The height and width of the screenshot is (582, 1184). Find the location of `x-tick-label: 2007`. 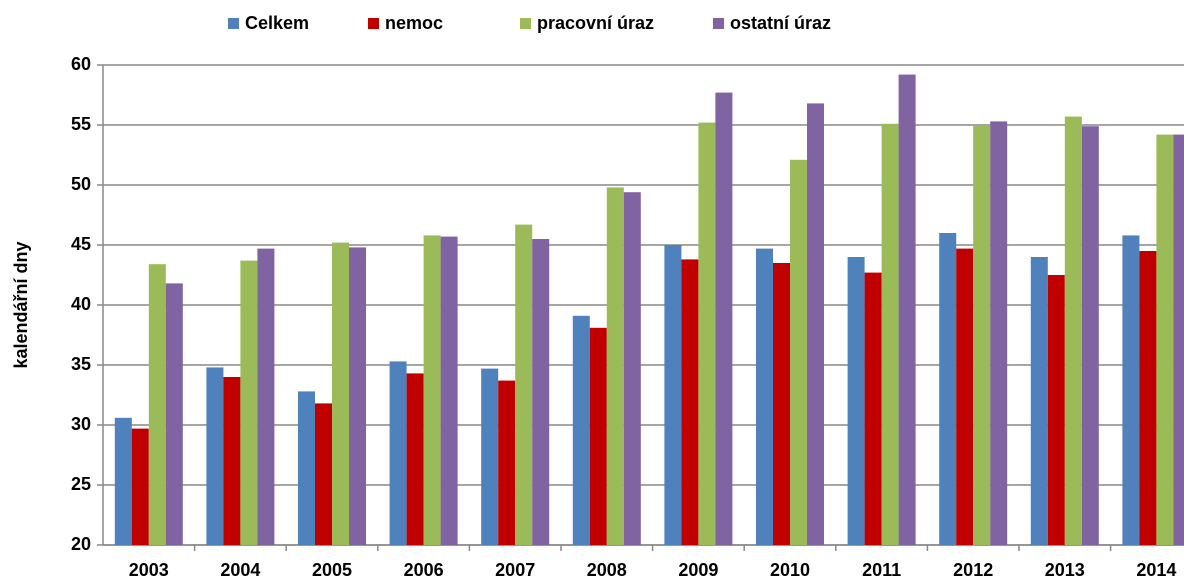

x-tick-label: 2007 is located at coordinates (515, 570).